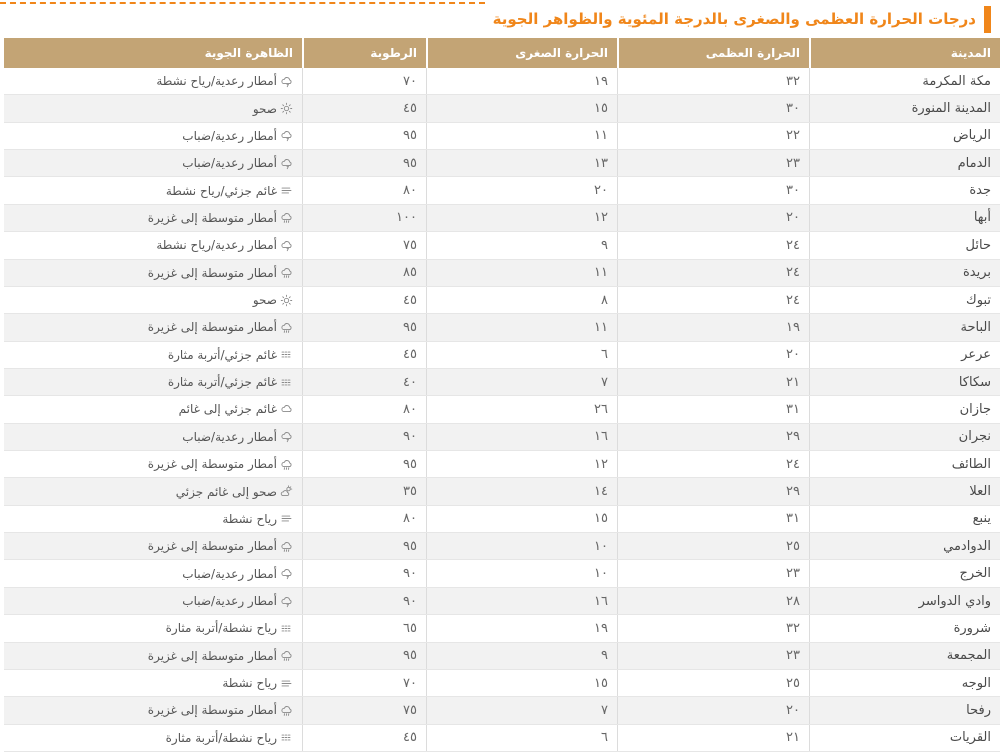 Image resolution: width=1000 pixels, height=752 pixels. Describe the element at coordinates (364, 710) in the screenshot. I see `humidity-cell: ٧٥` at that location.